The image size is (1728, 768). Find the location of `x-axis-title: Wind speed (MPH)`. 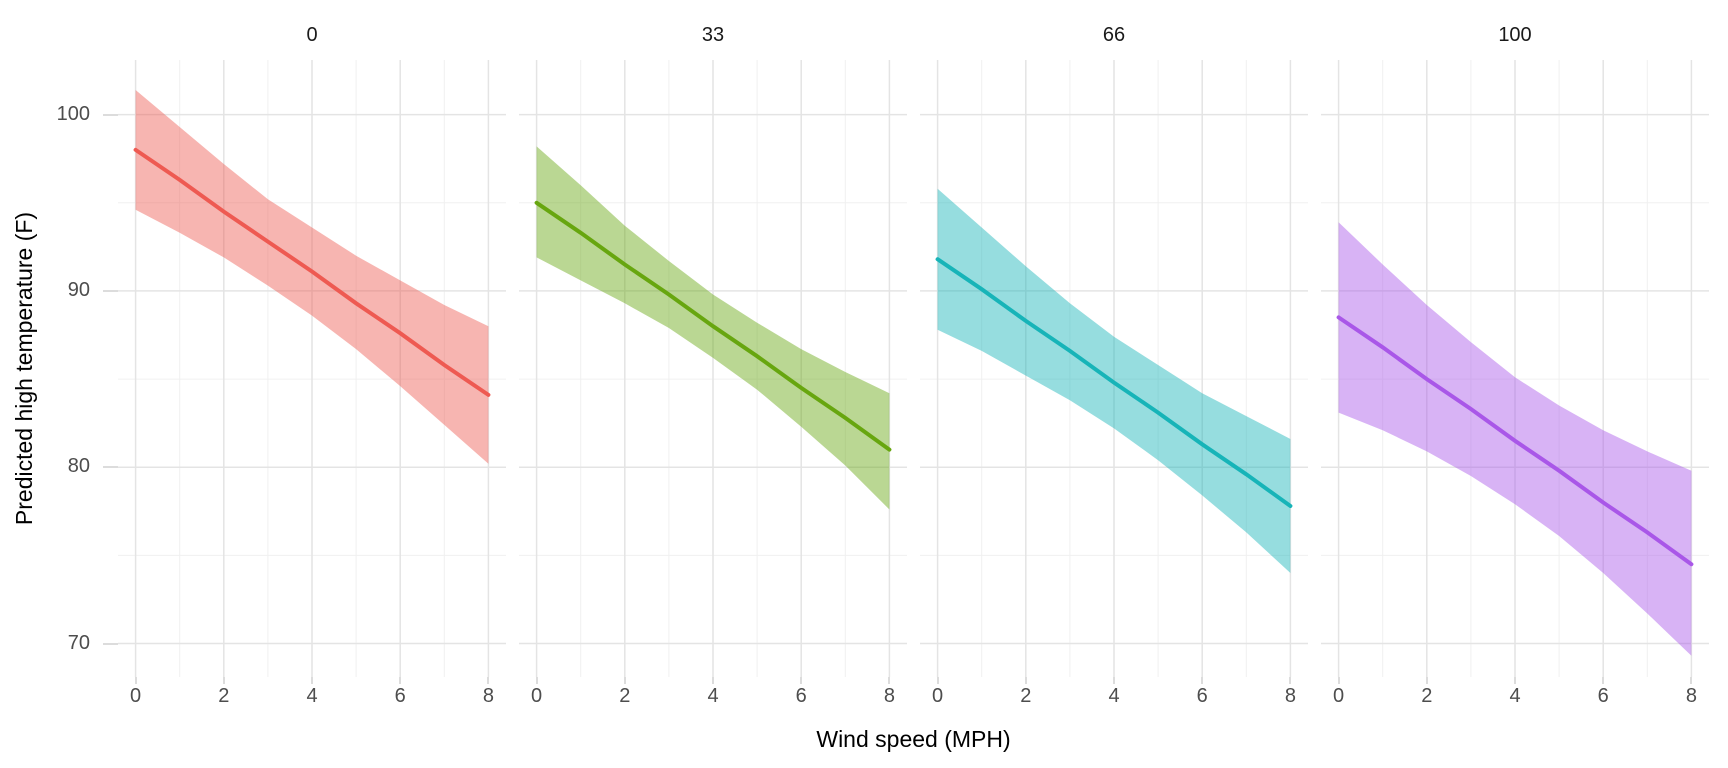

x-axis-title: Wind speed (MPH) is located at coordinates (913, 739).